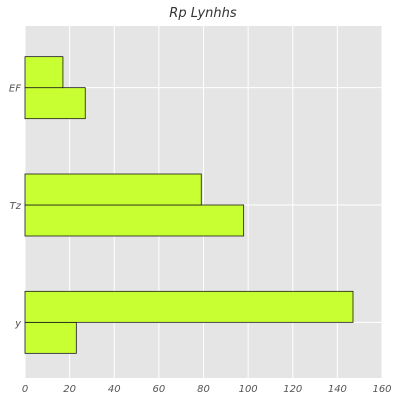 This screenshot has height=400, width=400. What do you see at coordinates (69, 389) in the screenshot?
I see `x-tick-label: 20` at bounding box center [69, 389].